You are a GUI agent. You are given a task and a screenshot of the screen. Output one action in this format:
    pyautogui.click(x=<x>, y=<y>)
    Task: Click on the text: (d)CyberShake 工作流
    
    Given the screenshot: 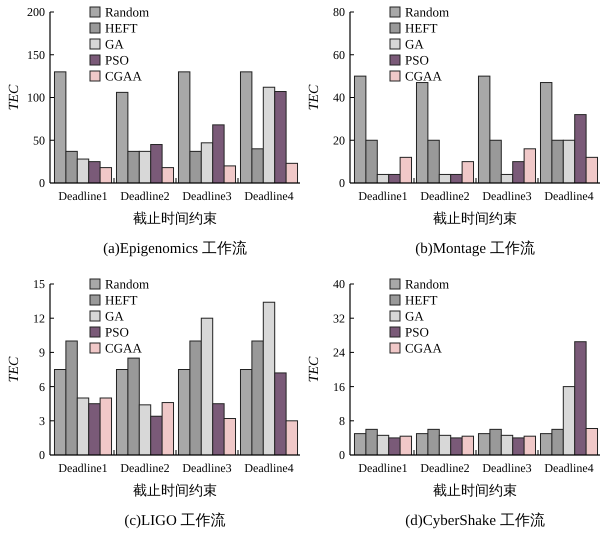 What is the action you would take?
    pyautogui.click(x=475, y=520)
    